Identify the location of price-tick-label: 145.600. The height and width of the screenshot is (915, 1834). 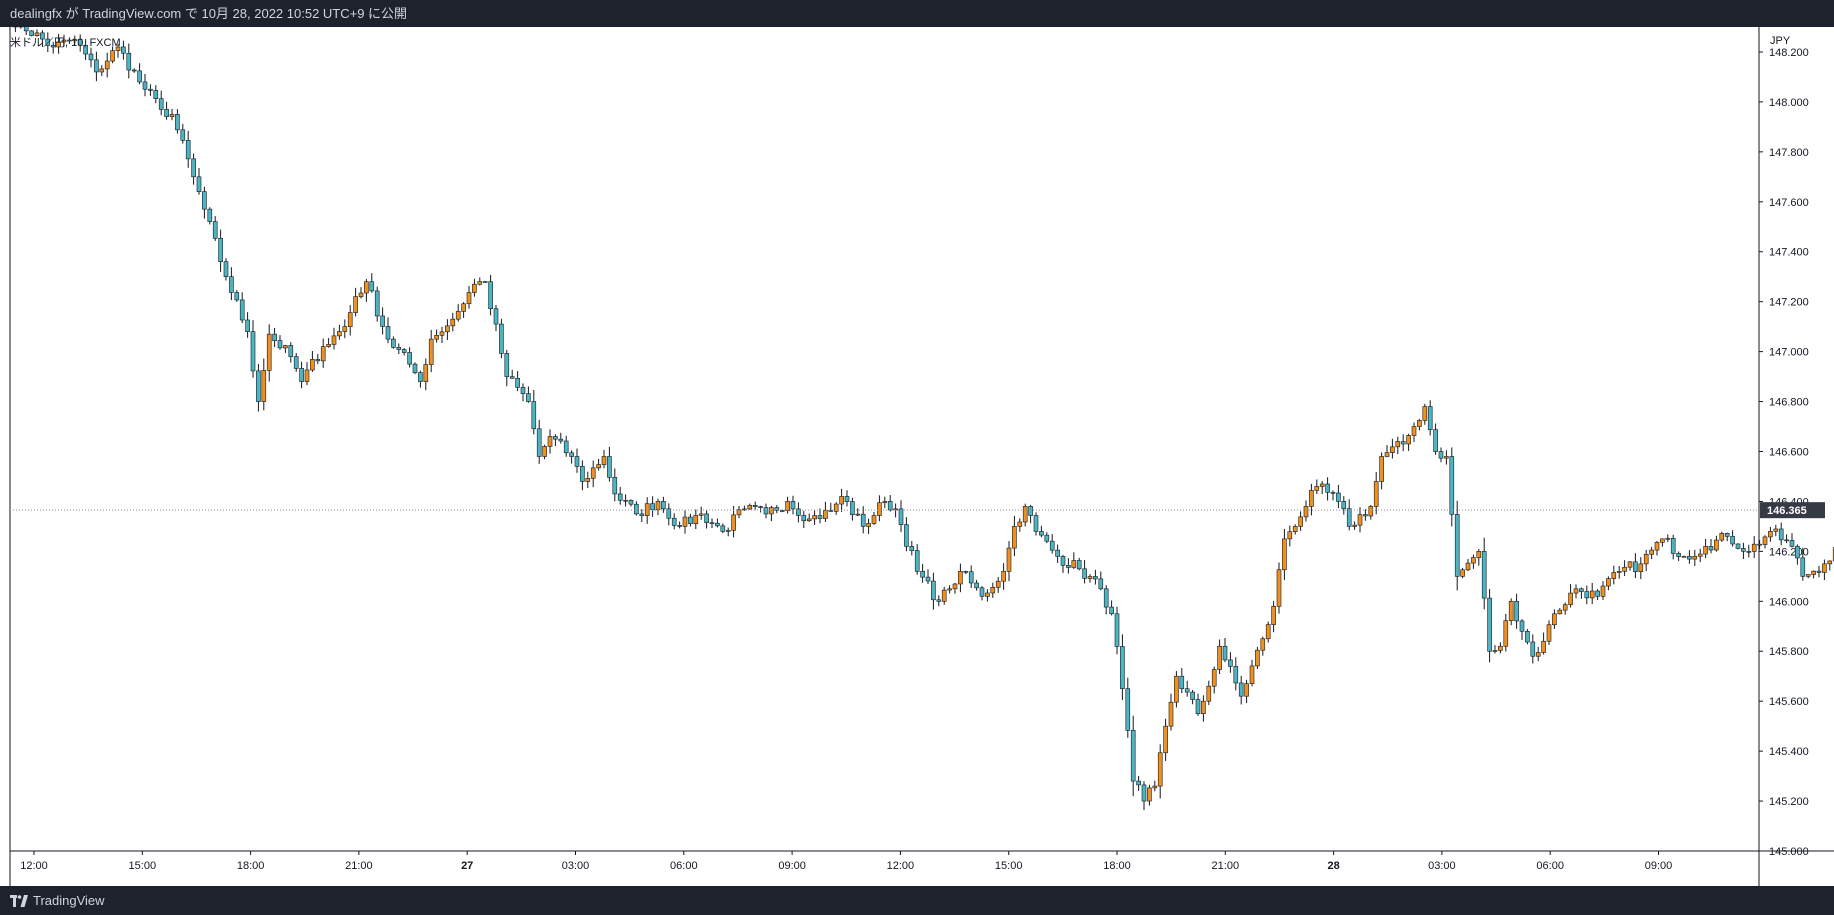
(1789, 702).